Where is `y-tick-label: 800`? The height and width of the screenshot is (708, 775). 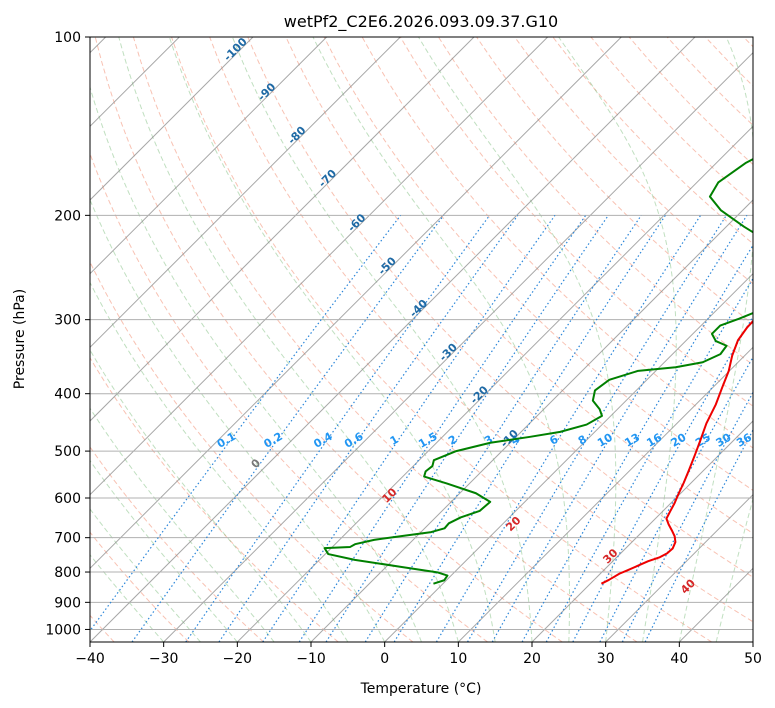
y-tick-label: 800 is located at coordinates (67, 573).